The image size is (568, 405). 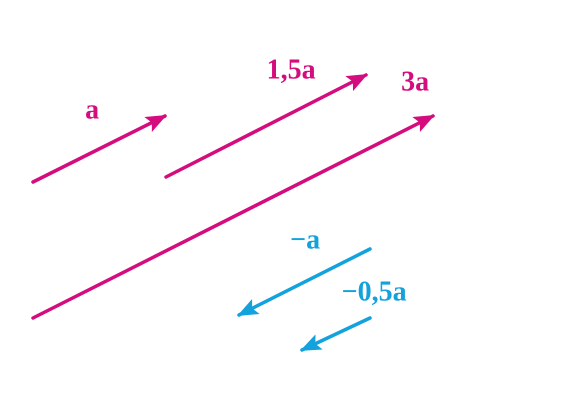 I want to click on vector-label: 1,5a⃗, so click(x=302, y=69).